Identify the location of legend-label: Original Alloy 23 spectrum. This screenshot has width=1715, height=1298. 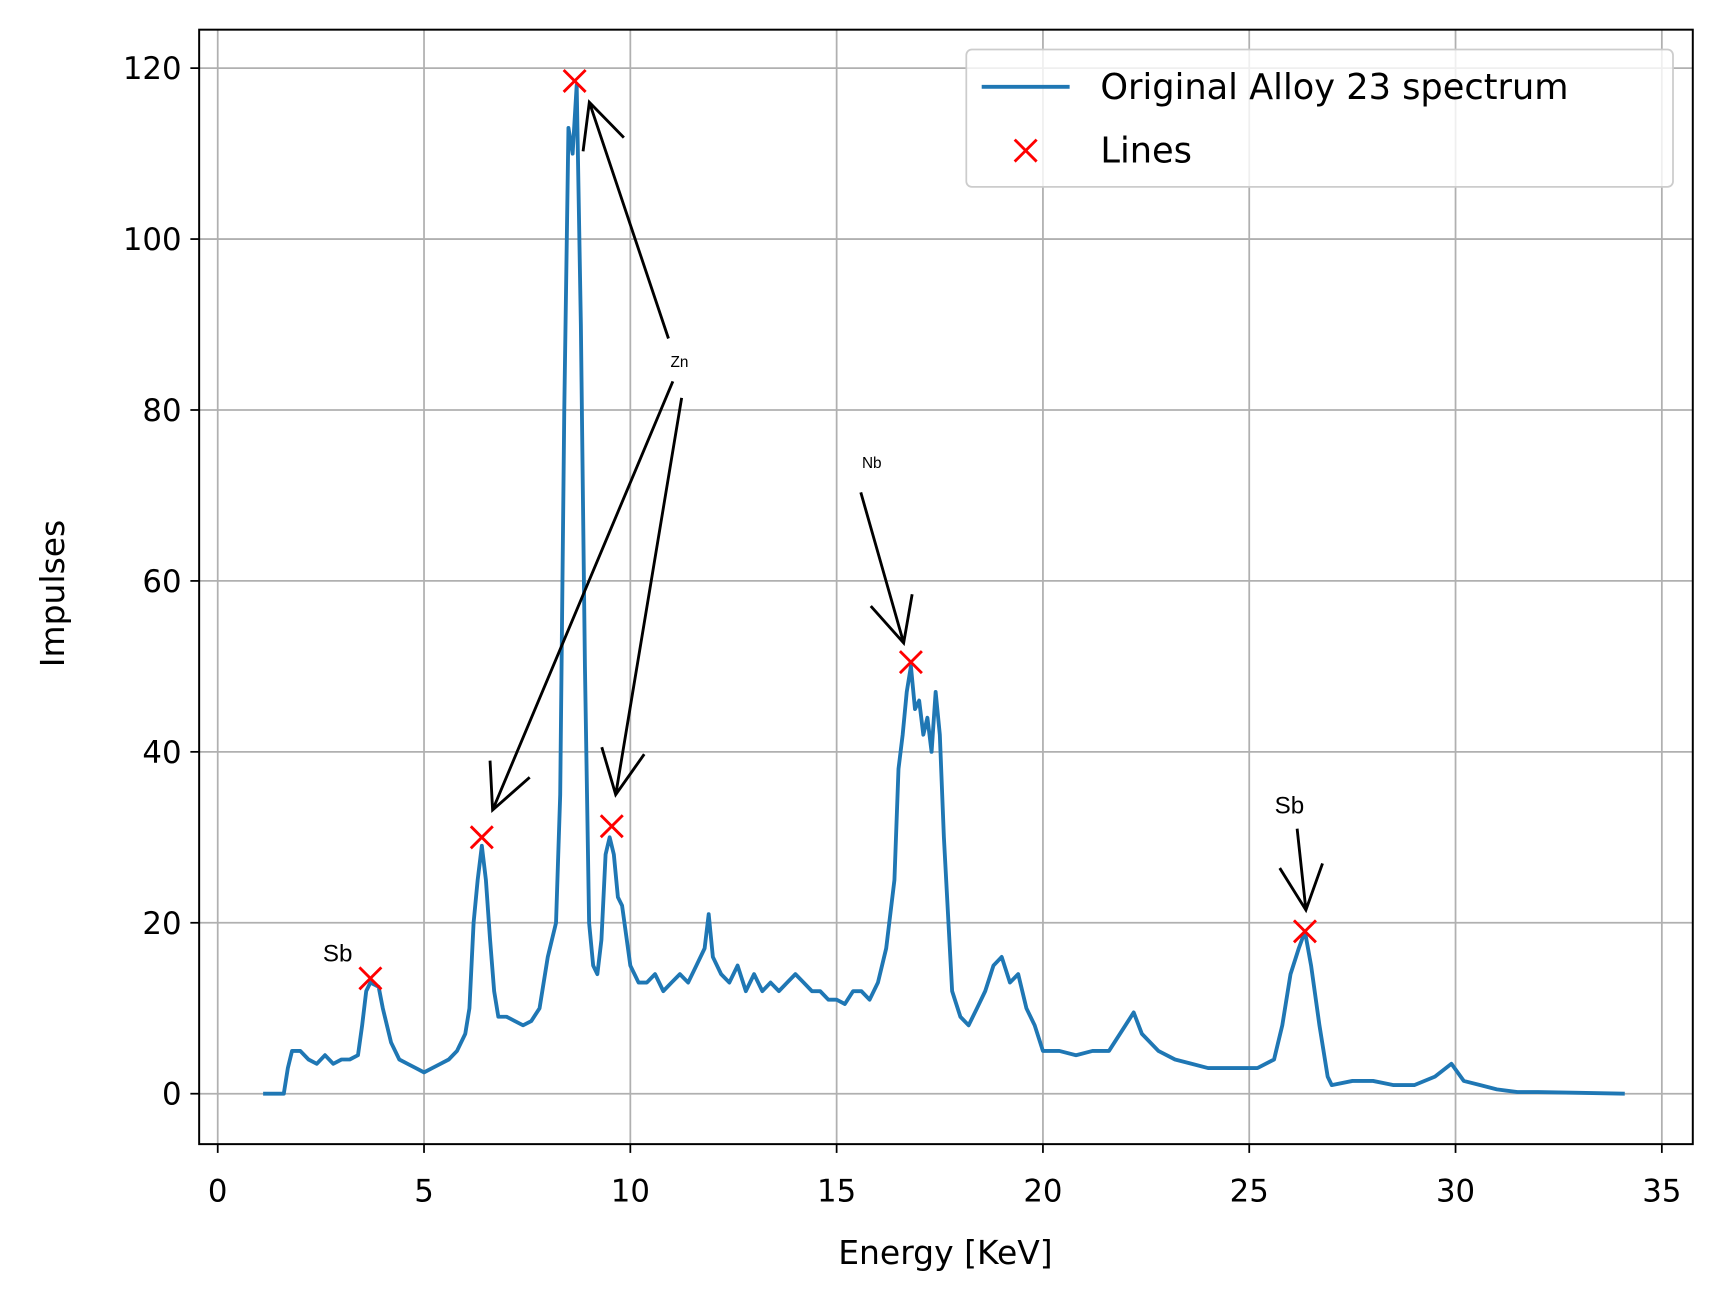
(1334, 87).